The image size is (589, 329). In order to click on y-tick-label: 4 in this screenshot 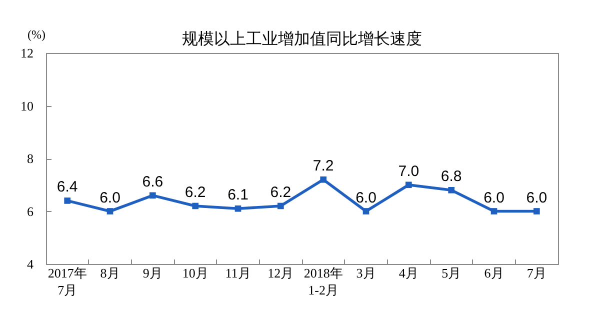, I will do `click(30, 264)`.